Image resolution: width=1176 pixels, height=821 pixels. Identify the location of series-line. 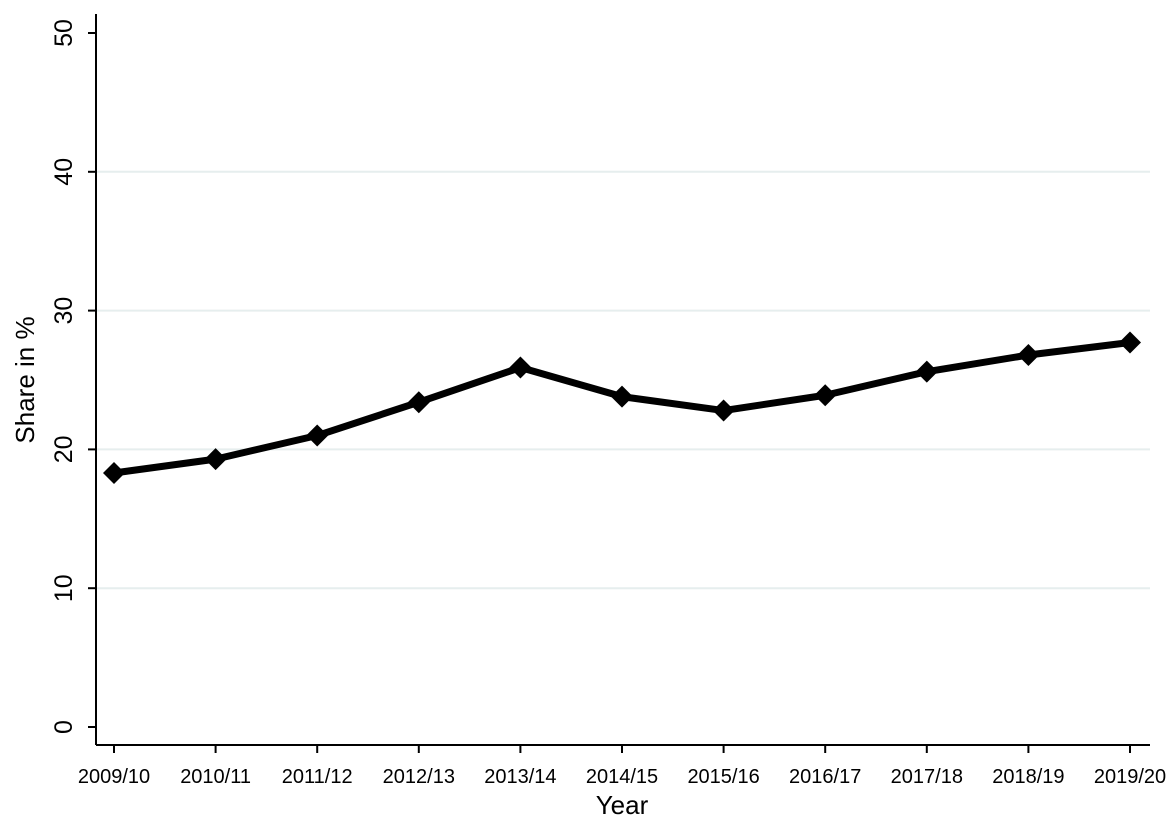
(622, 408).